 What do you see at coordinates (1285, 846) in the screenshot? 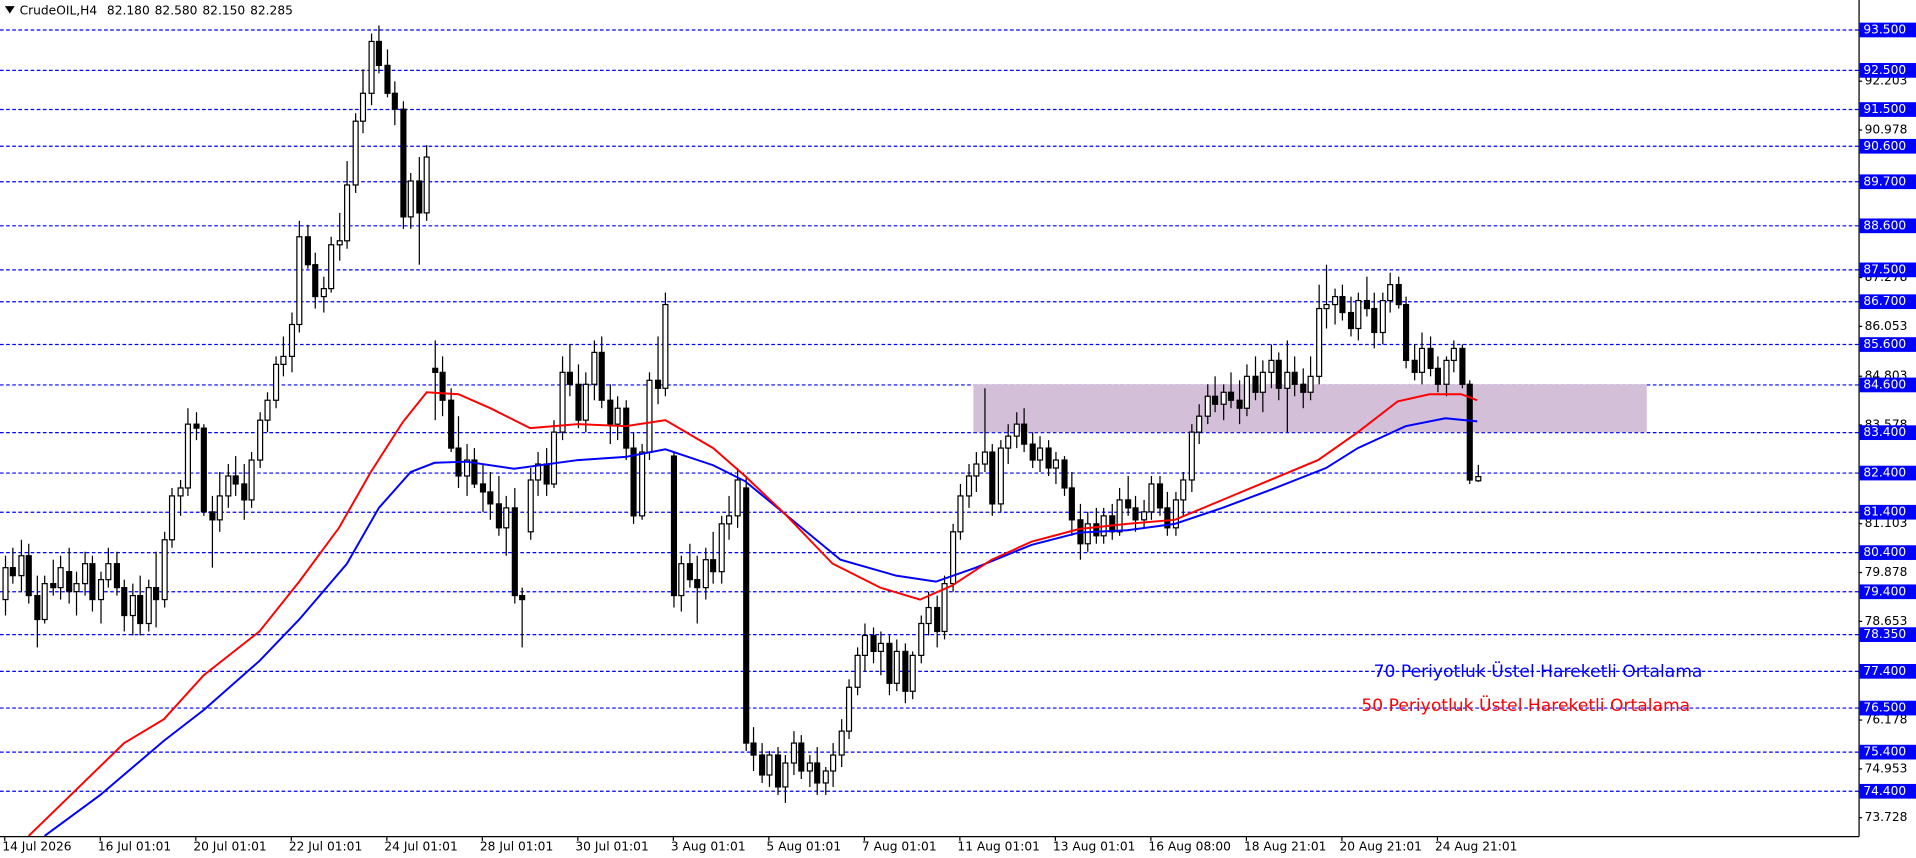
I see `x-tick-label: 18 Aug 21:01` at bounding box center [1285, 846].